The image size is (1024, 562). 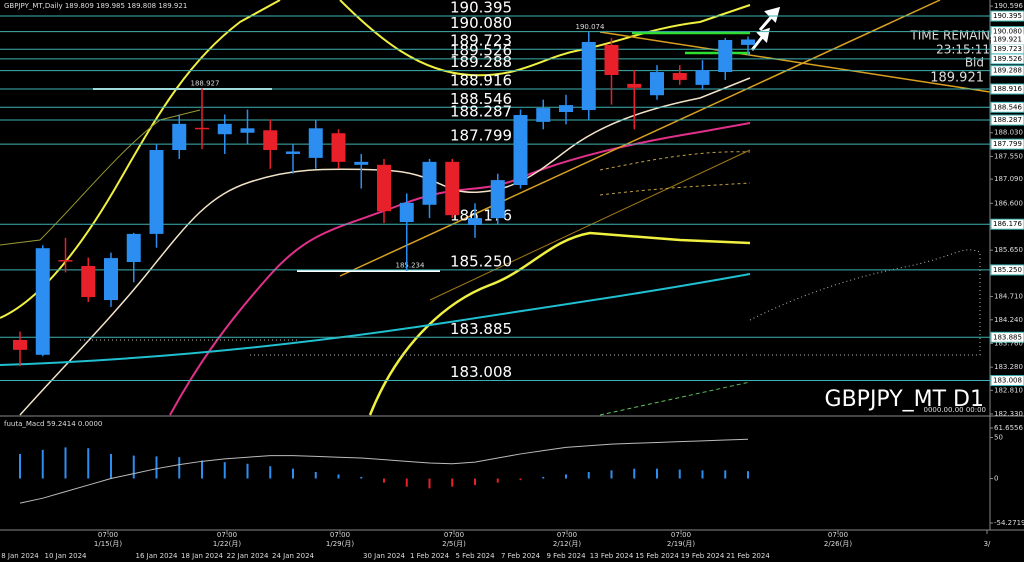 What do you see at coordinates (481, 50) in the screenshot?
I see `level-label: 189.526` at bounding box center [481, 50].